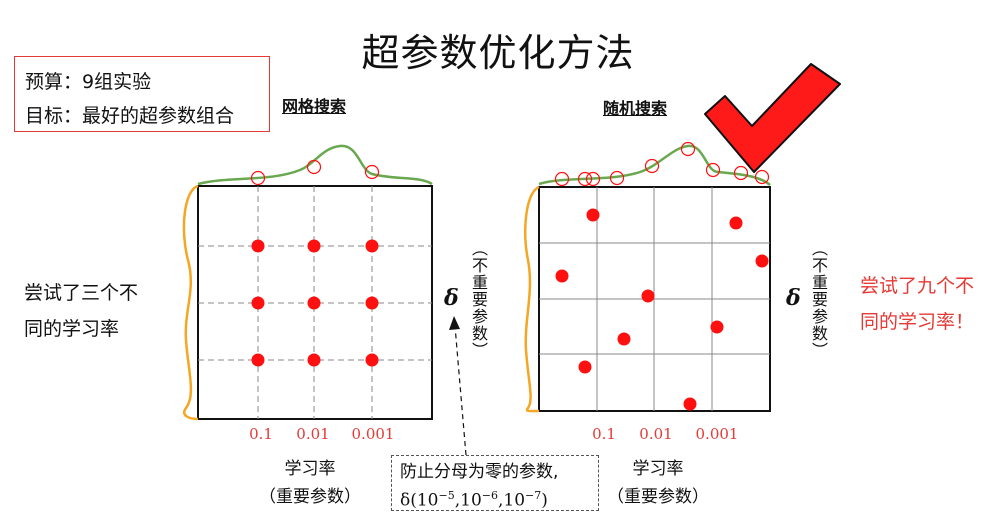  I want to click on grid-axis-title-line2: （重要参数）, so click(310, 497).